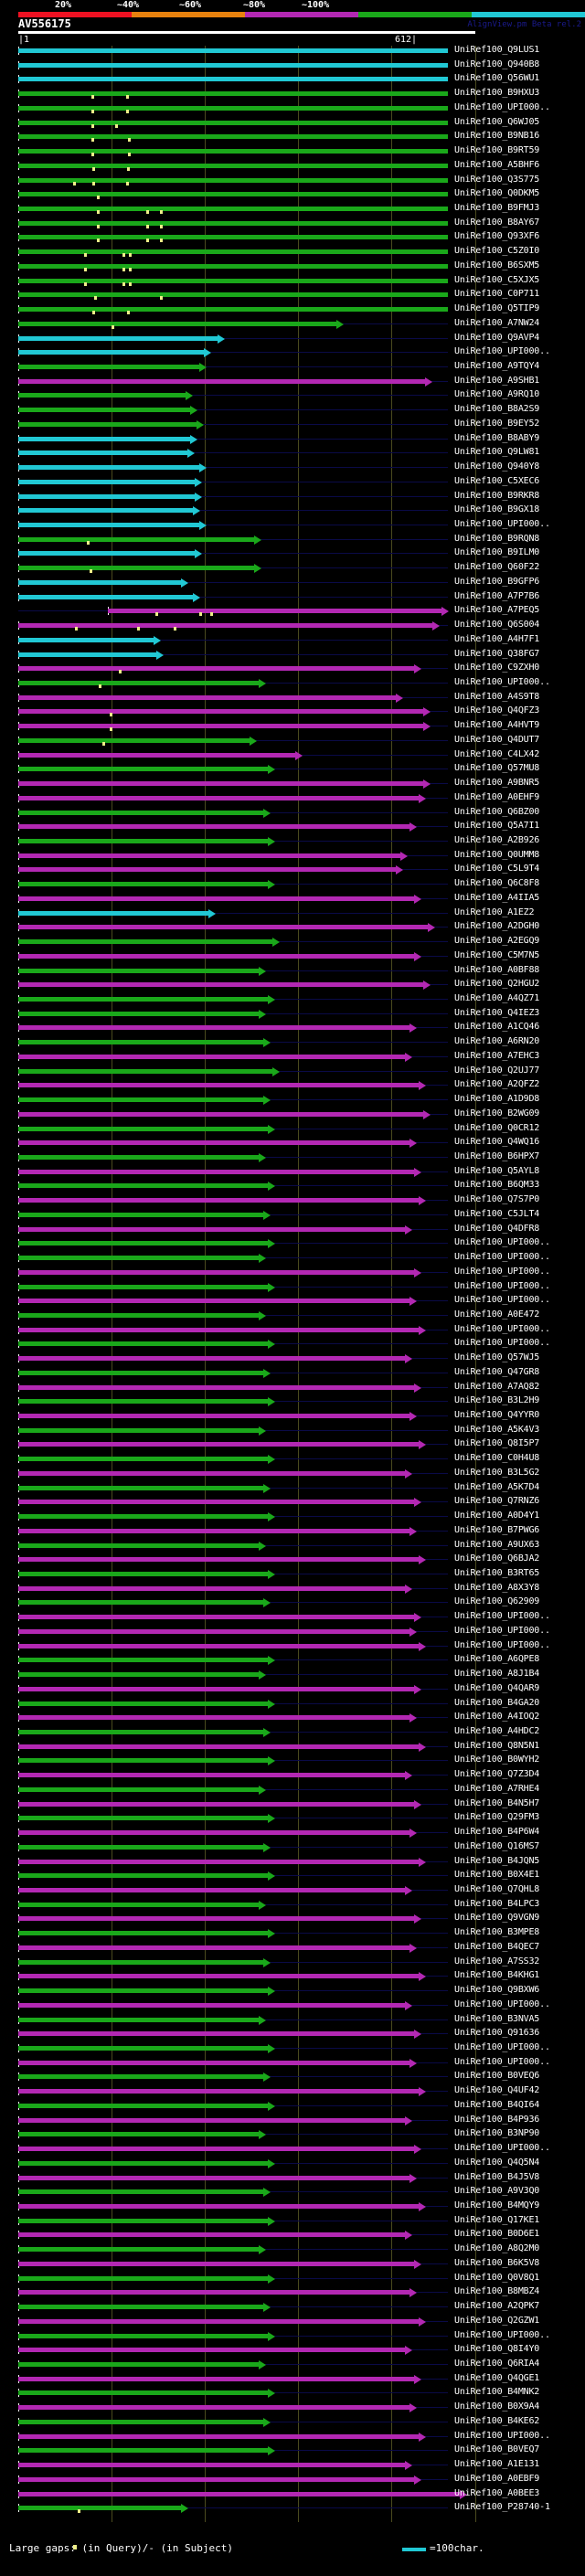 This screenshot has height=2576, width=585. I want to click on alignment-row: UniRef100_Q9LW81, so click(293, 453).